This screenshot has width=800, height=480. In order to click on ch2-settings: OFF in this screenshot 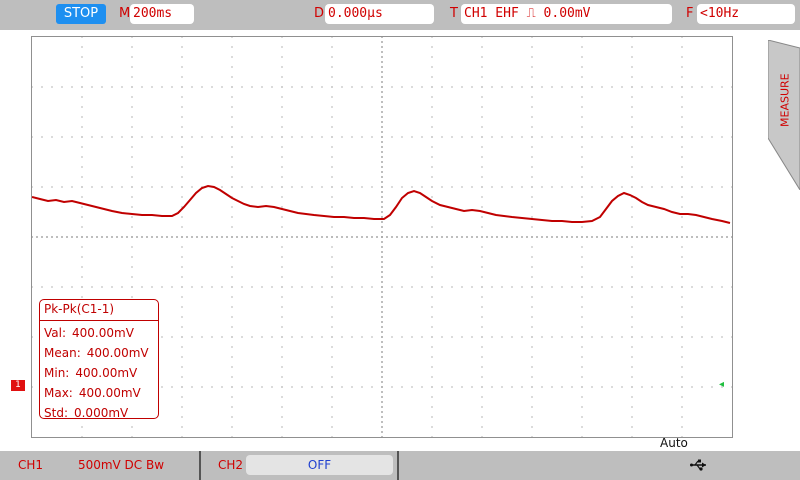, I will do `click(319, 465)`.